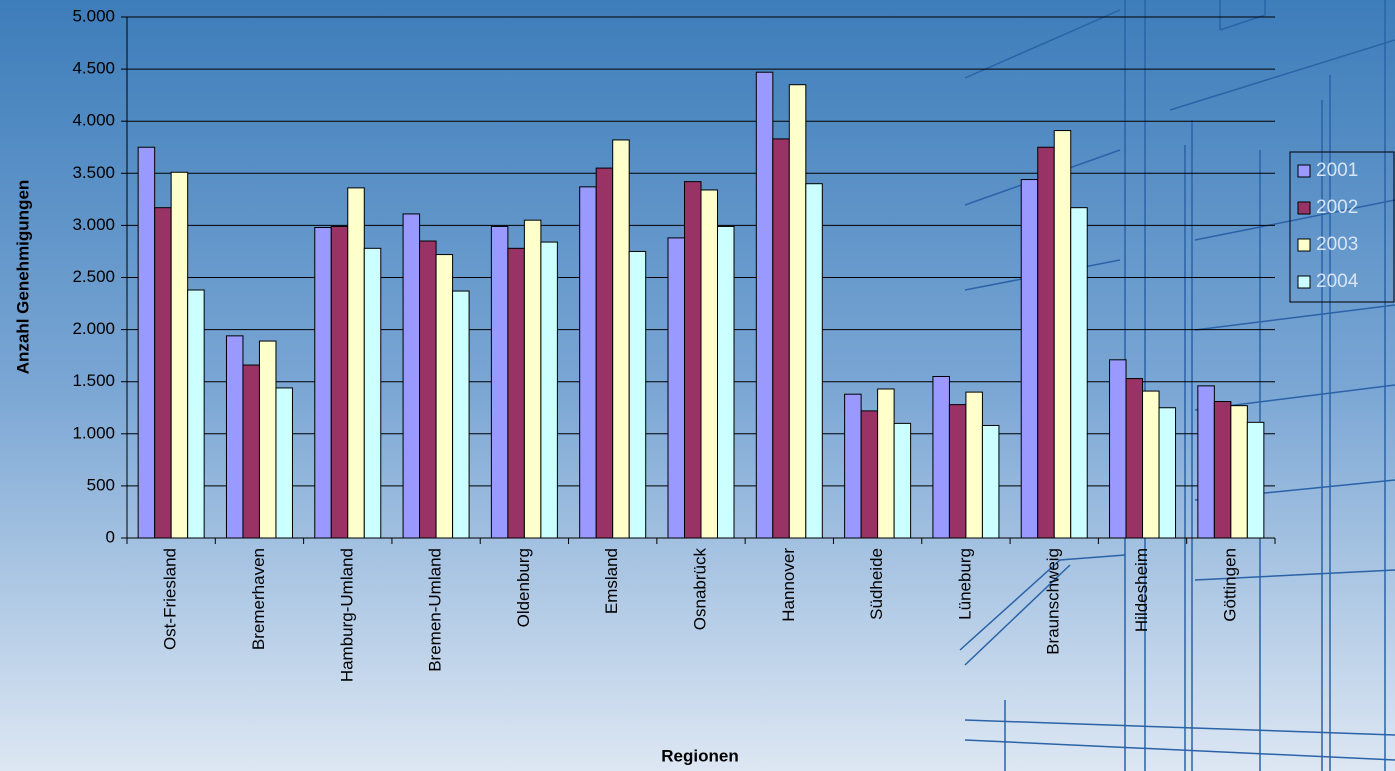  What do you see at coordinates (1337, 281) in the screenshot?
I see `legend-label: 2004` at bounding box center [1337, 281].